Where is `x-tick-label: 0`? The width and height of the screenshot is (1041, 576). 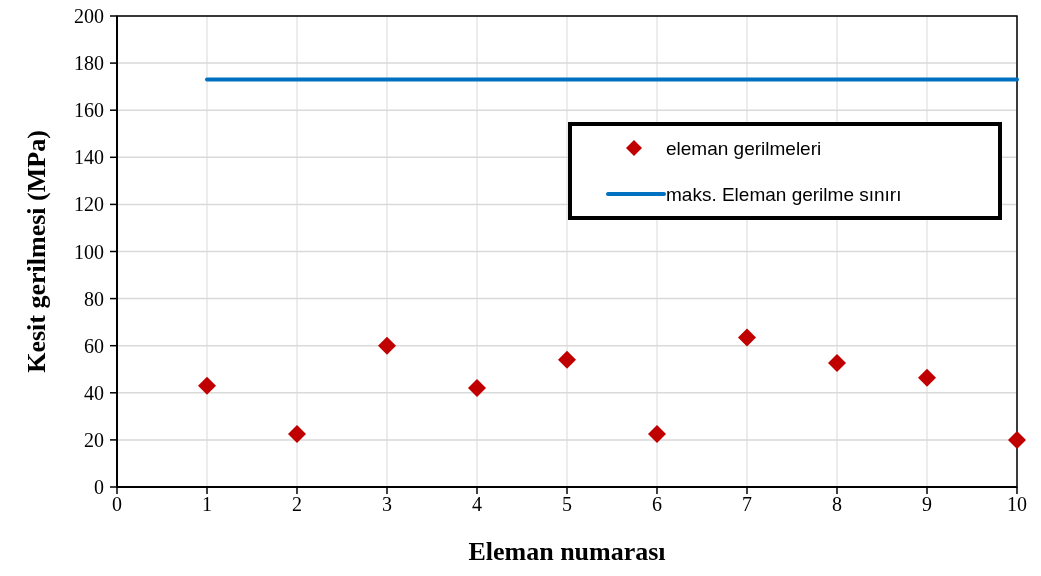 x-tick-label: 0 is located at coordinates (117, 504).